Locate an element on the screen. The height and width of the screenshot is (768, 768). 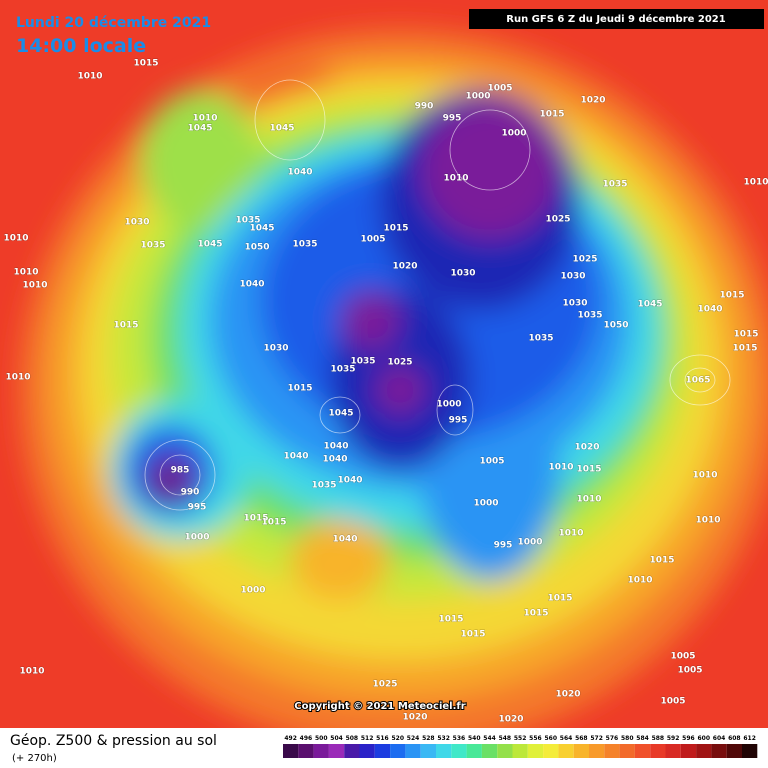
scale-label: 500 is located at coordinates (321, 738).